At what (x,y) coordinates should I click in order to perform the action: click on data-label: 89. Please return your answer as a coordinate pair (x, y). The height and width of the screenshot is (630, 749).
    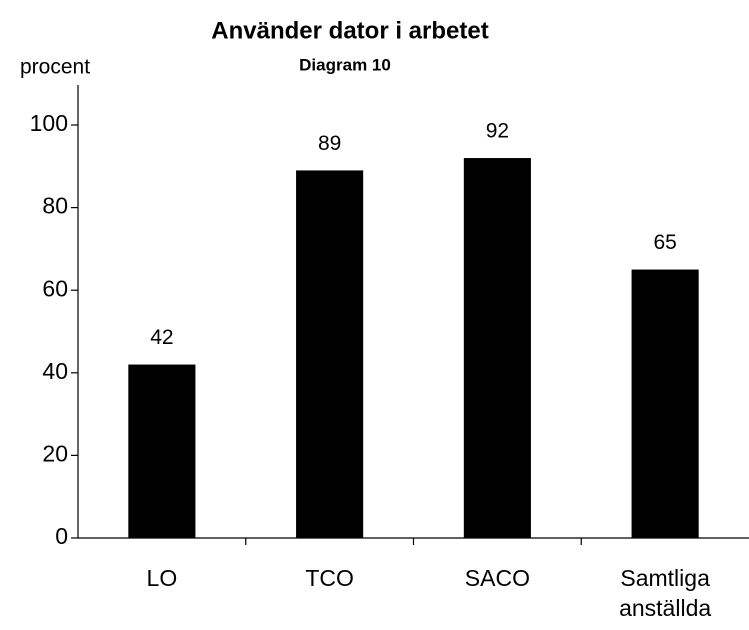
    Looking at the image, I should click on (329, 143).